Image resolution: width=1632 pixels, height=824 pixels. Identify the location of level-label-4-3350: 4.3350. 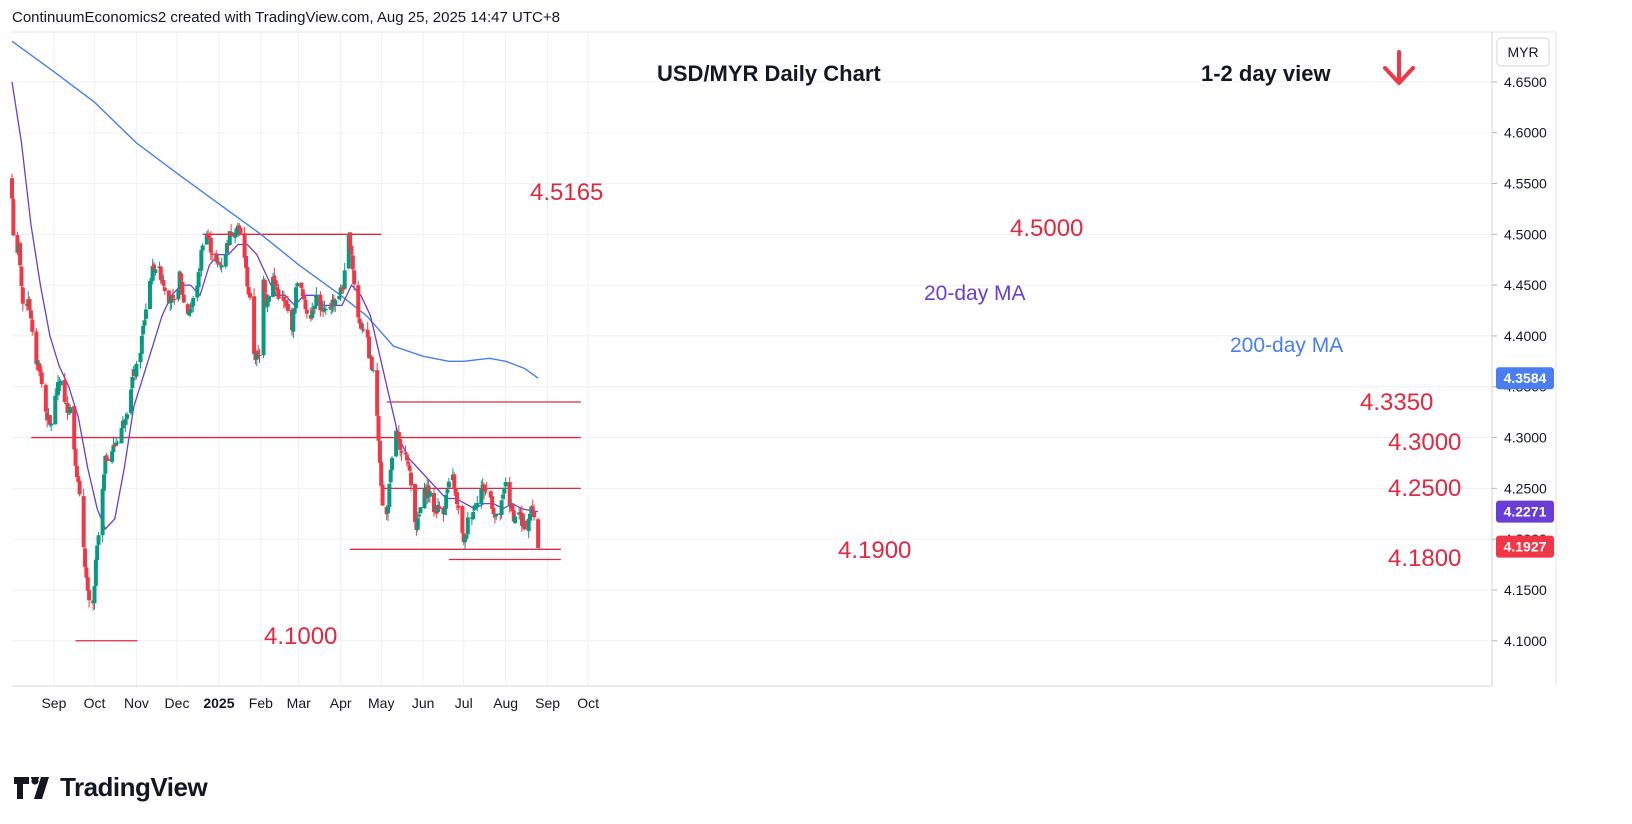
(1396, 402).